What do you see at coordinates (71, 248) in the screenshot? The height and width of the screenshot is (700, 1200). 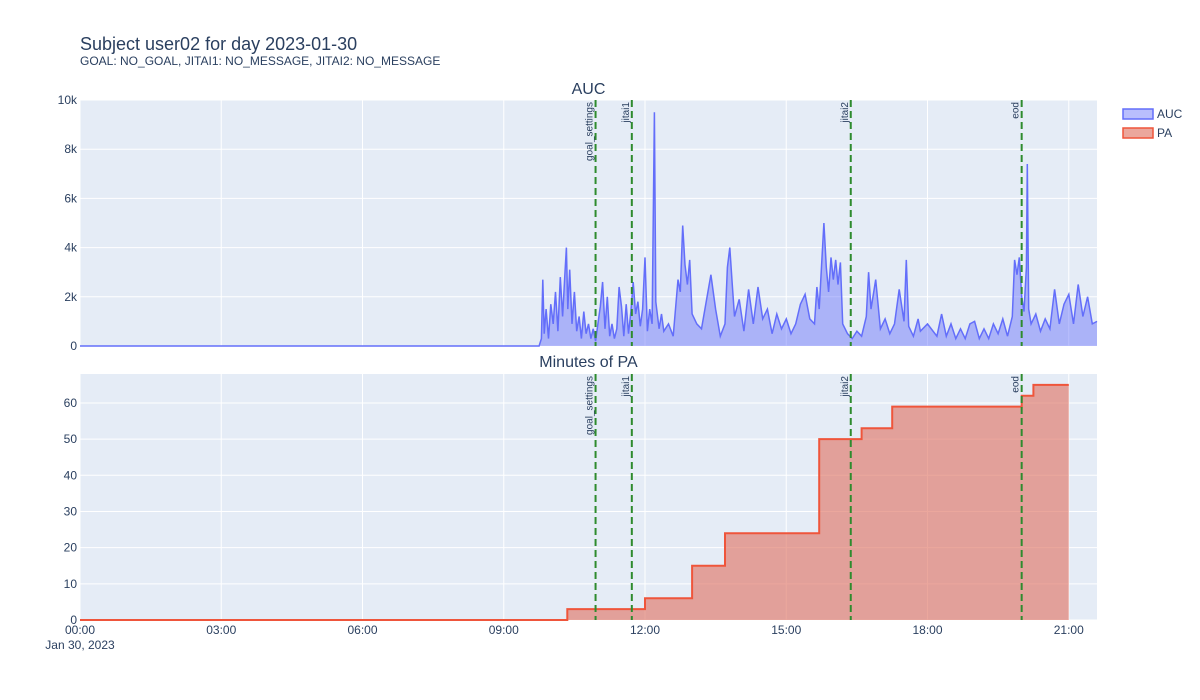 I see `y-tick-label: 4k` at bounding box center [71, 248].